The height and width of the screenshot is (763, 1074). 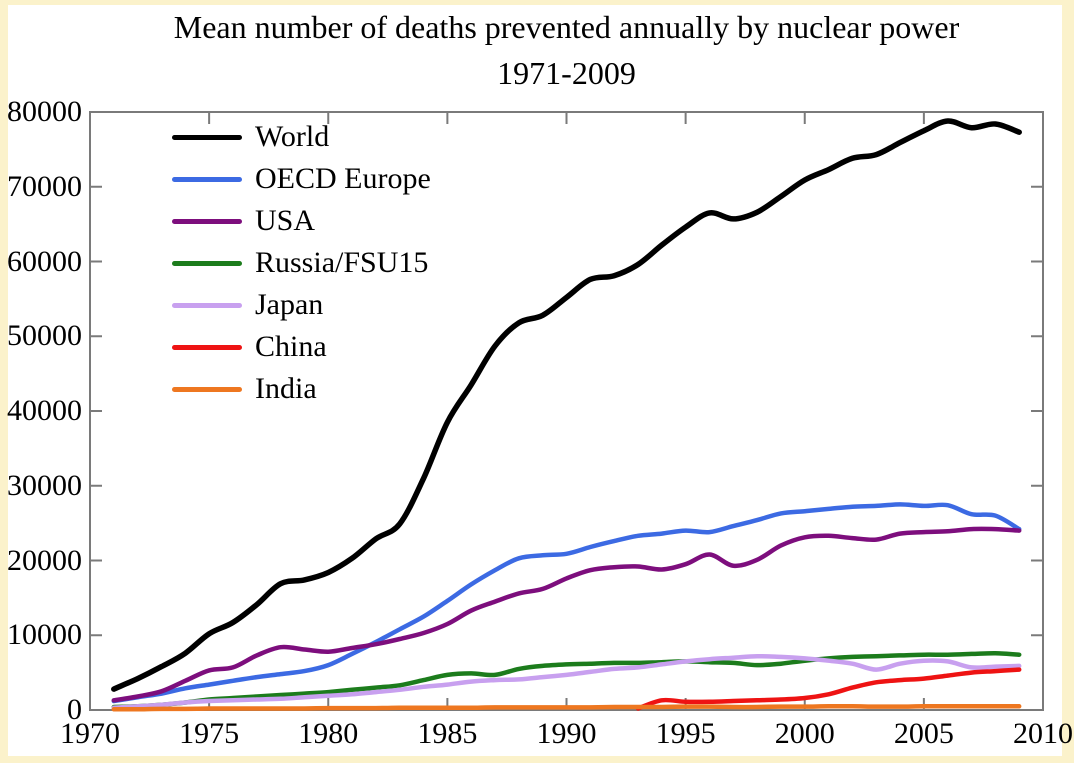 What do you see at coordinates (291, 346) in the screenshot?
I see `legend-label: China` at bounding box center [291, 346].